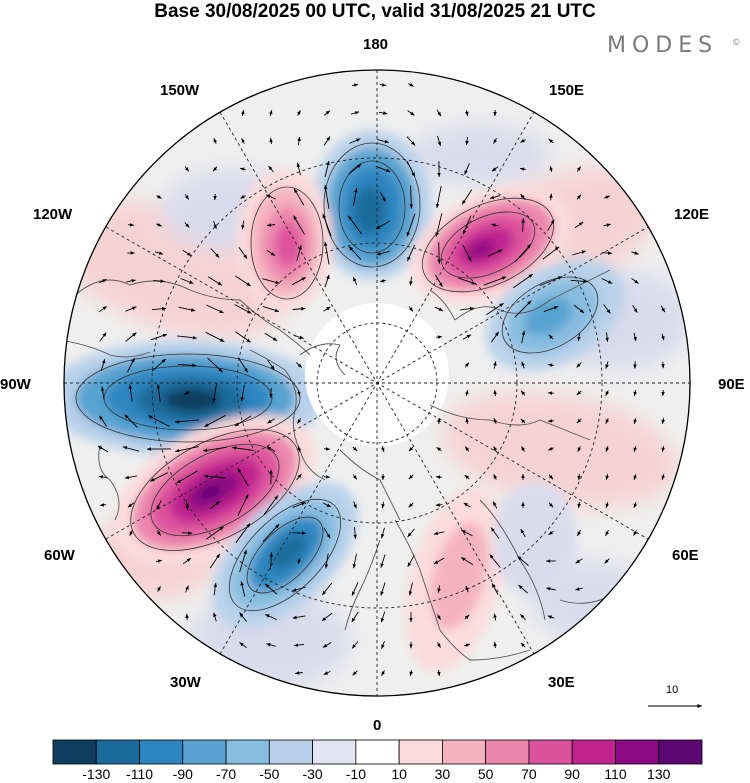  Describe the element at coordinates (182, 774) in the screenshot. I see `colorbar-tick-label: -90` at that location.